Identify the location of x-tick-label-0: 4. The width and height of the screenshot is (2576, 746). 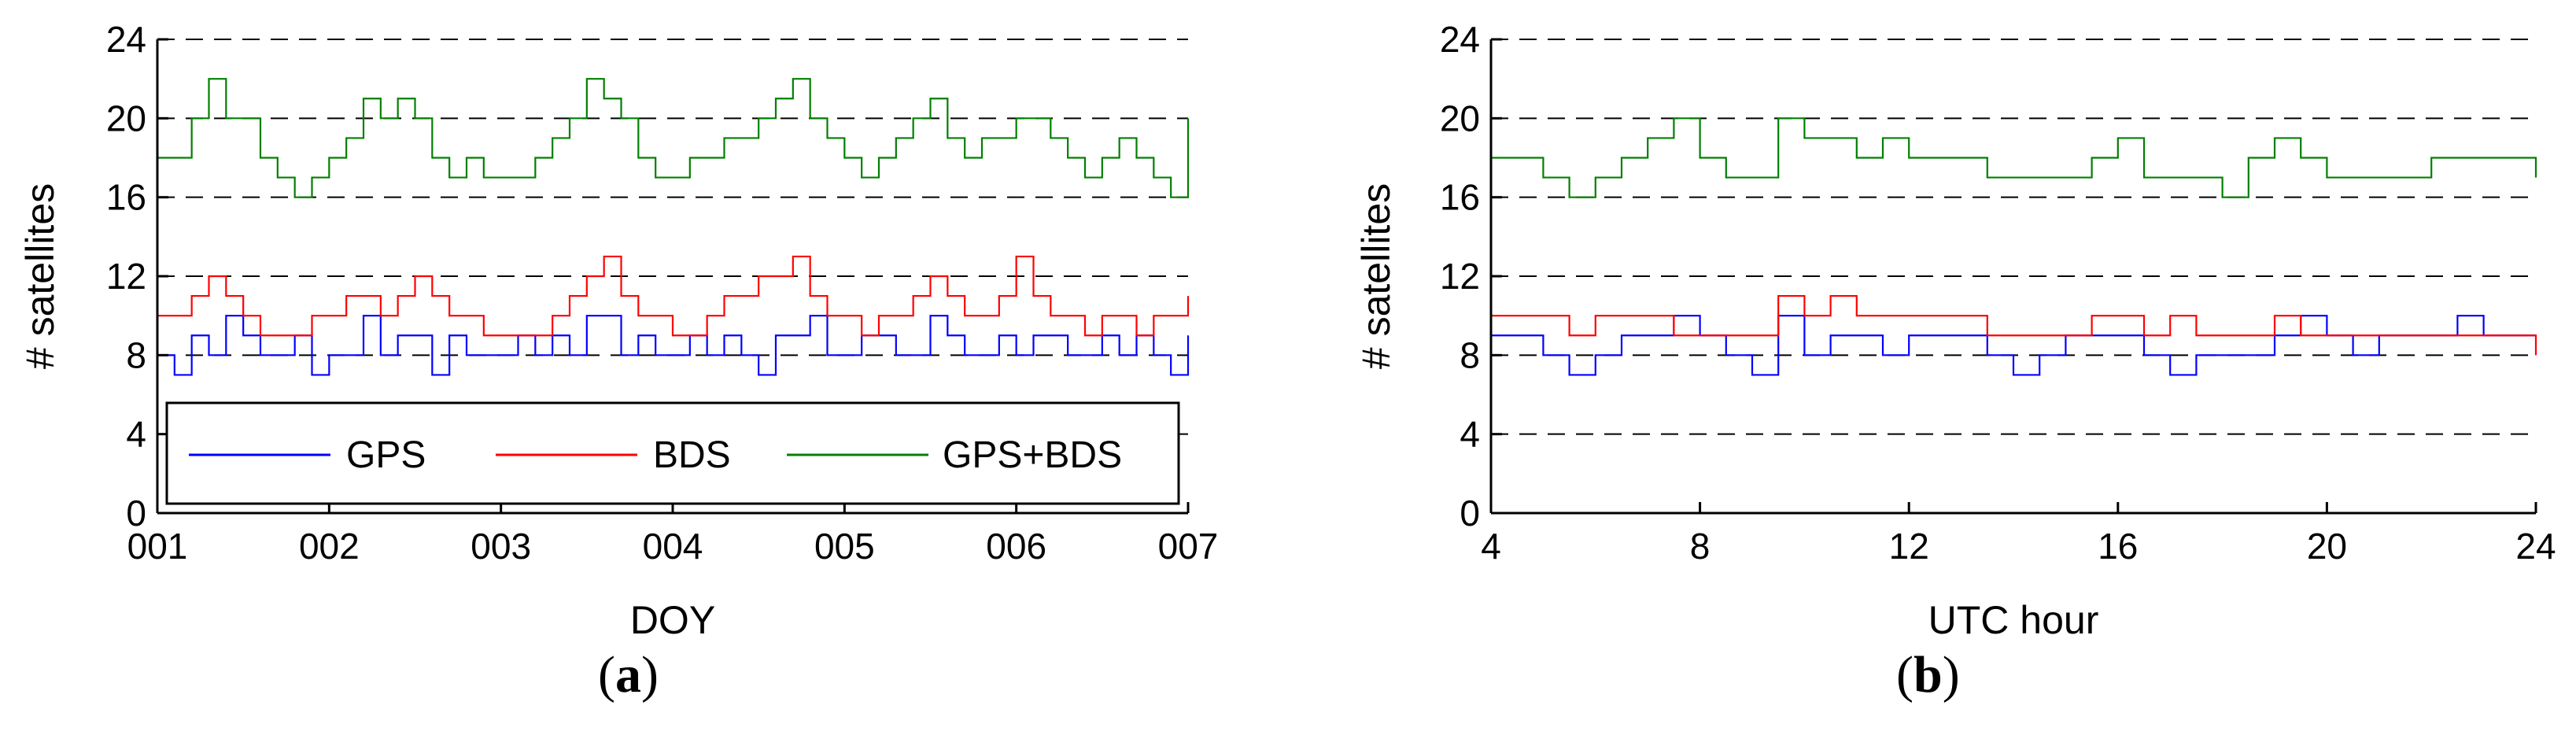
(1491, 546).